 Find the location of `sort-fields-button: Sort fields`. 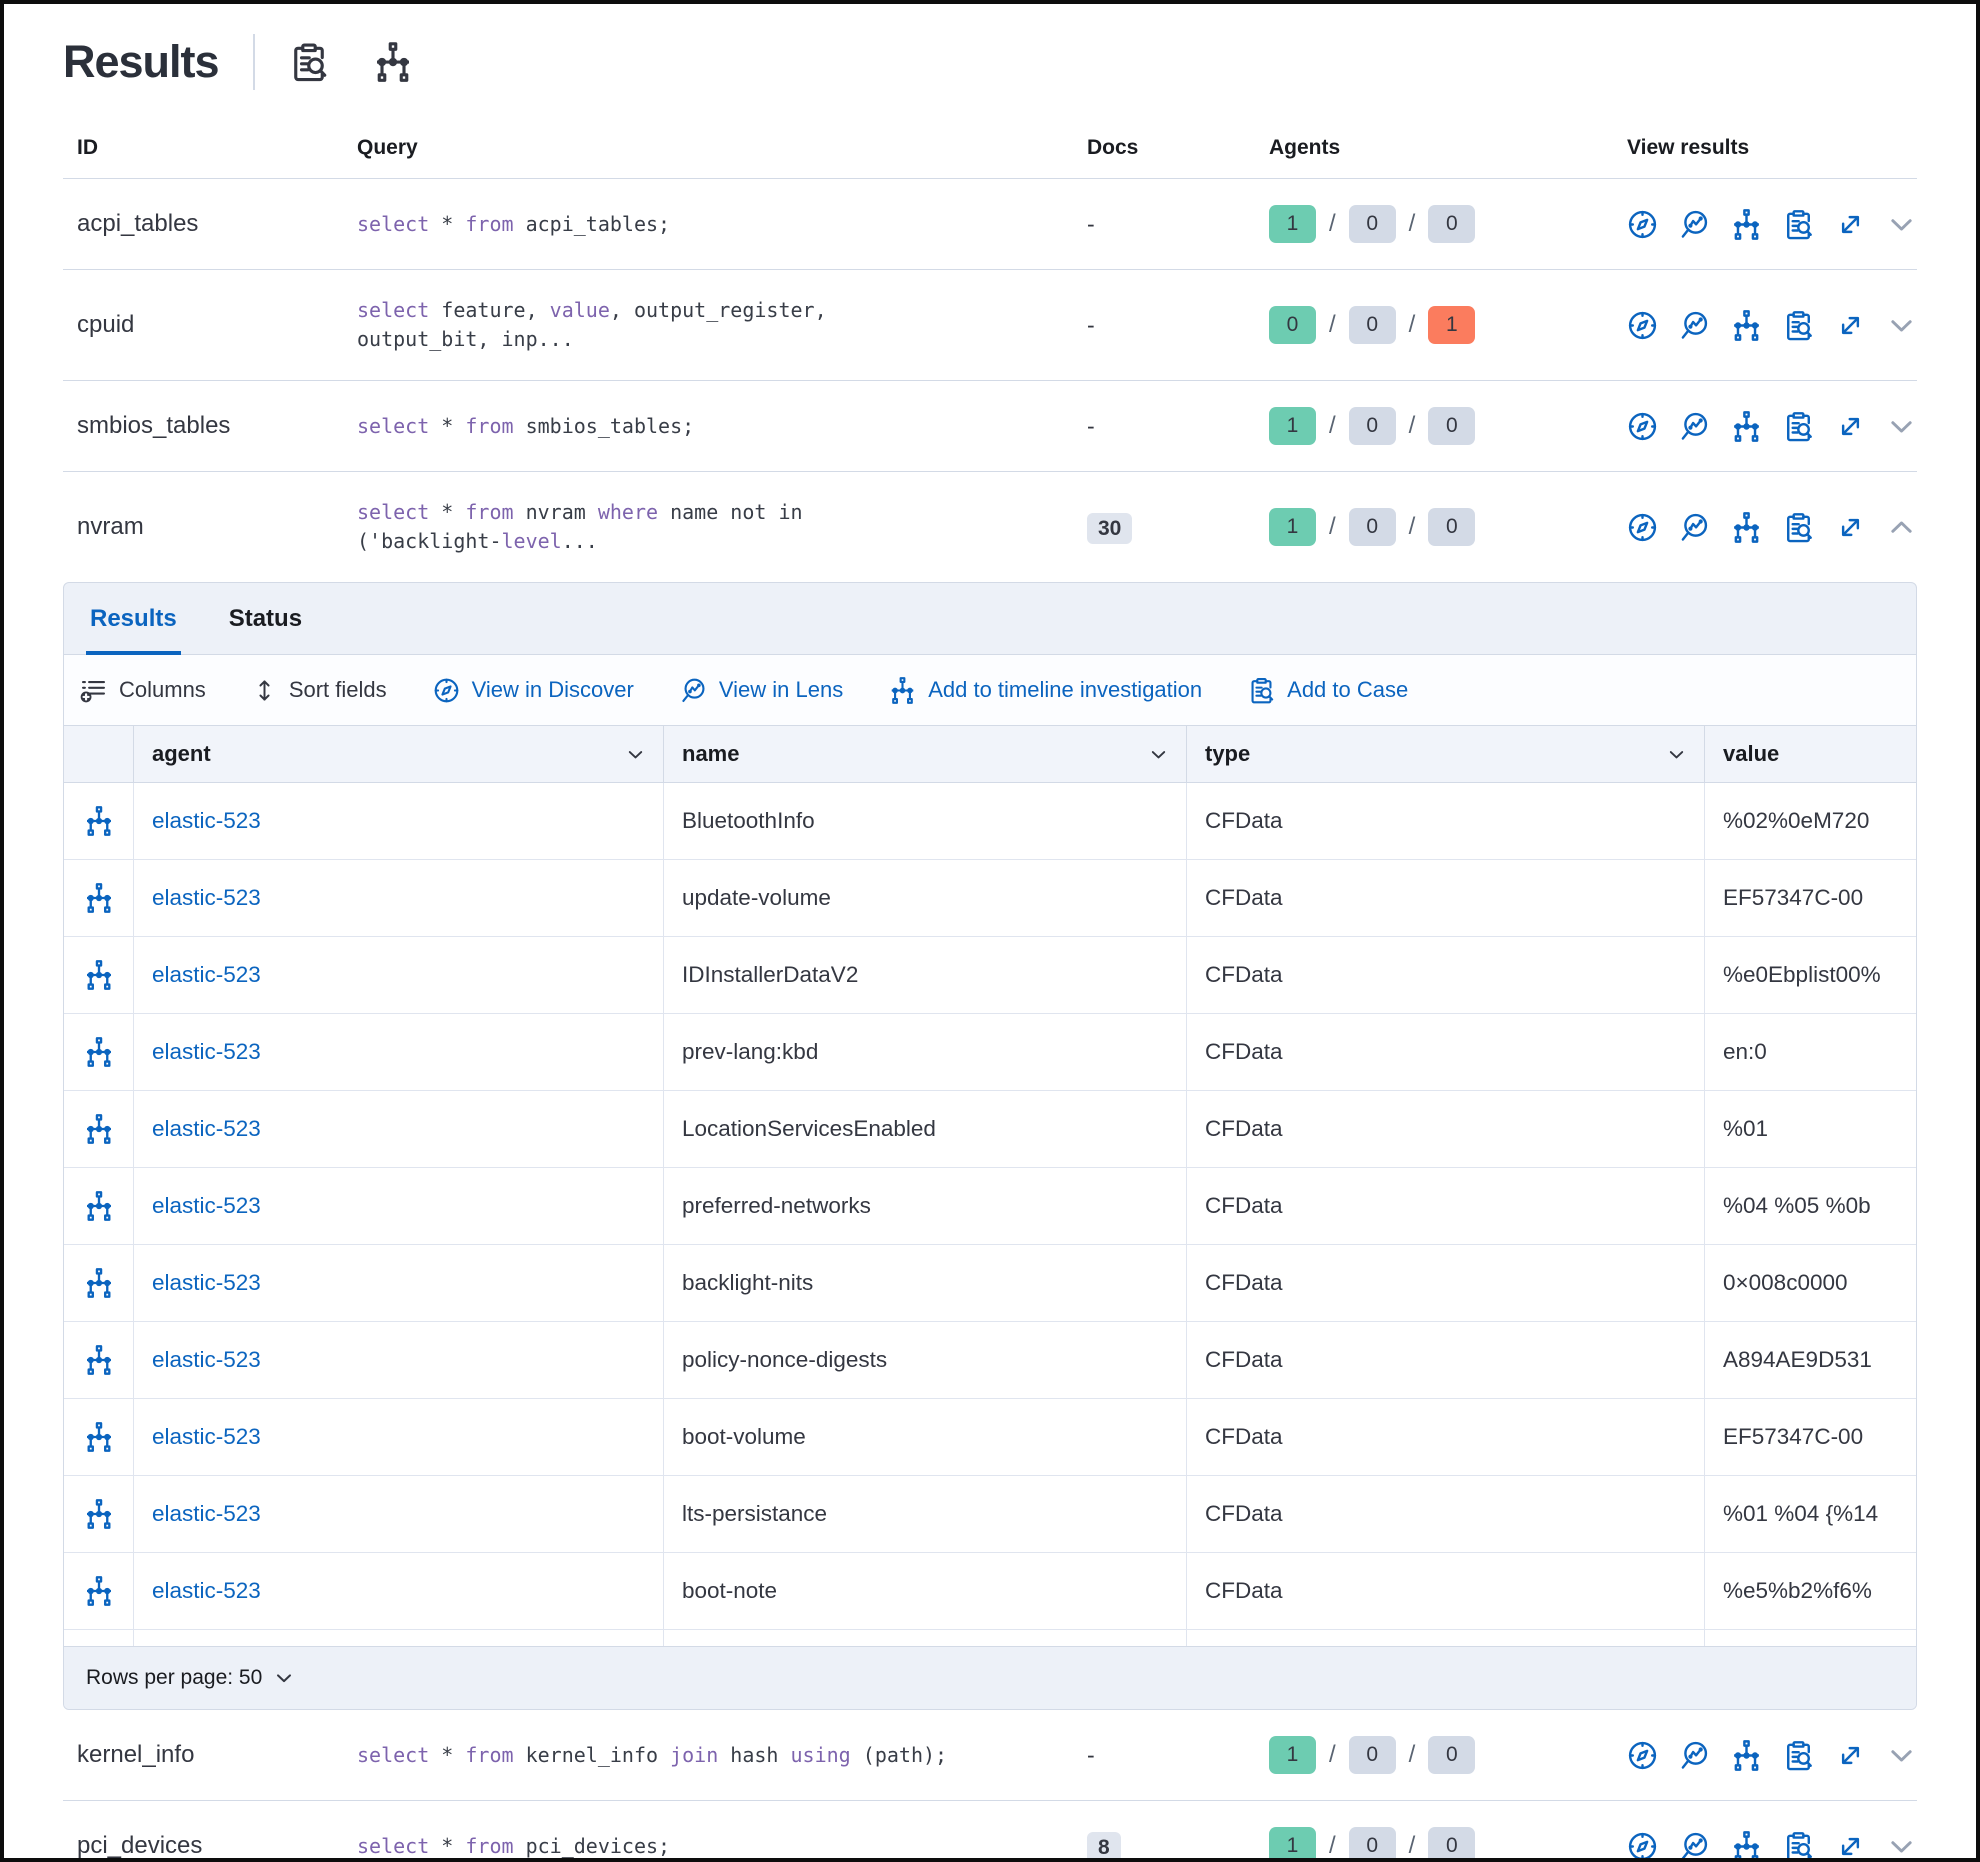

sort-fields-button: Sort fields is located at coordinates (319, 690).